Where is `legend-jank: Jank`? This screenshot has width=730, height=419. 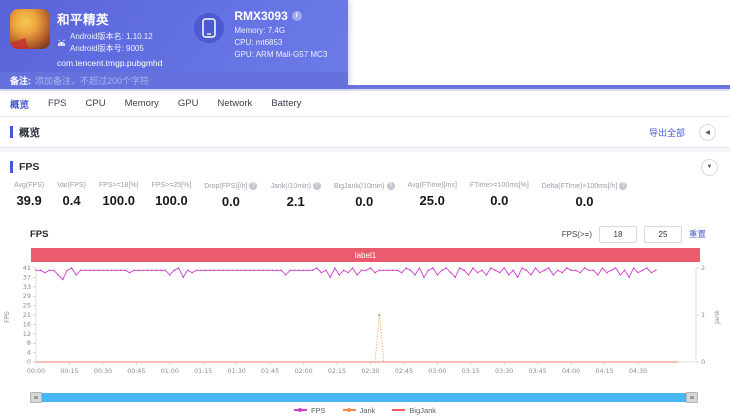
legend-jank: Jank is located at coordinates (359, 410).